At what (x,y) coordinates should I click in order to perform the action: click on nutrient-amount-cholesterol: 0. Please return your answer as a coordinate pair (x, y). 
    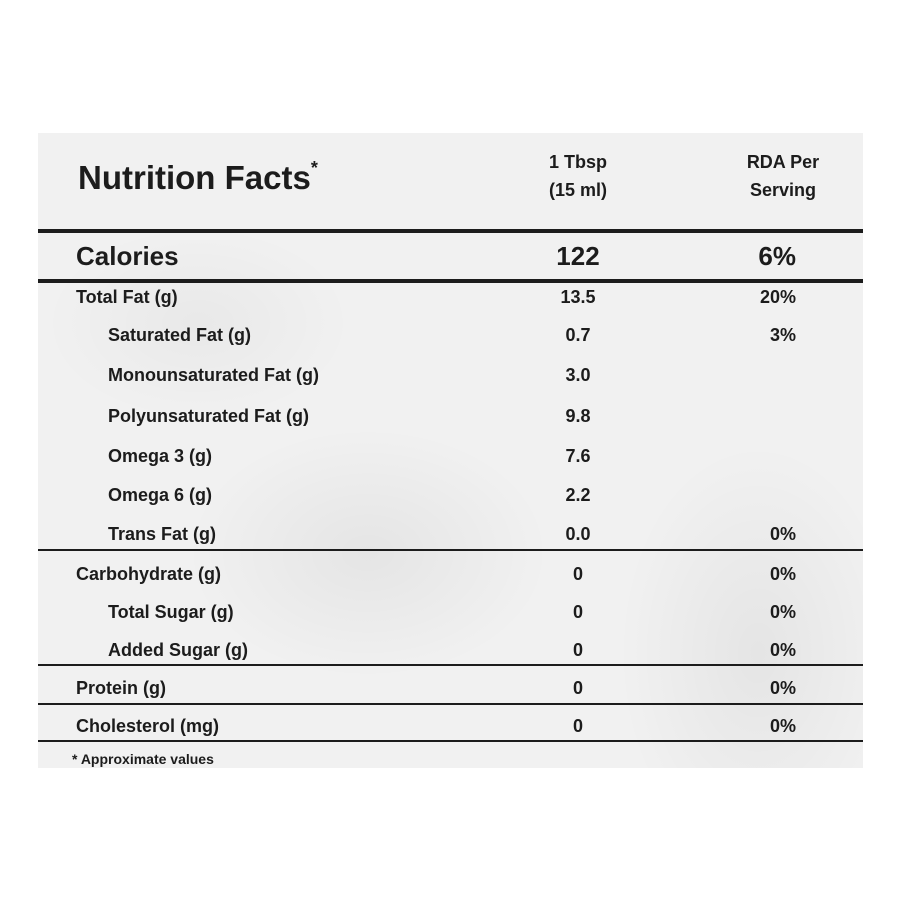
    Looking at the image, I should click on (577, 726).